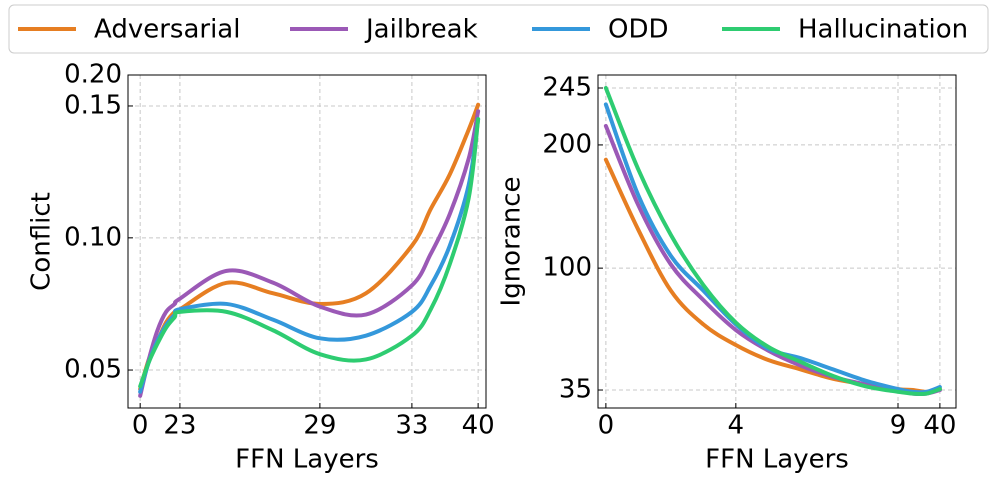 The width and height of the screenshot is (996, 481). Describe the element at coordinates (638, 30) in the screenshot. I see `legend-label: ODD` at that location.